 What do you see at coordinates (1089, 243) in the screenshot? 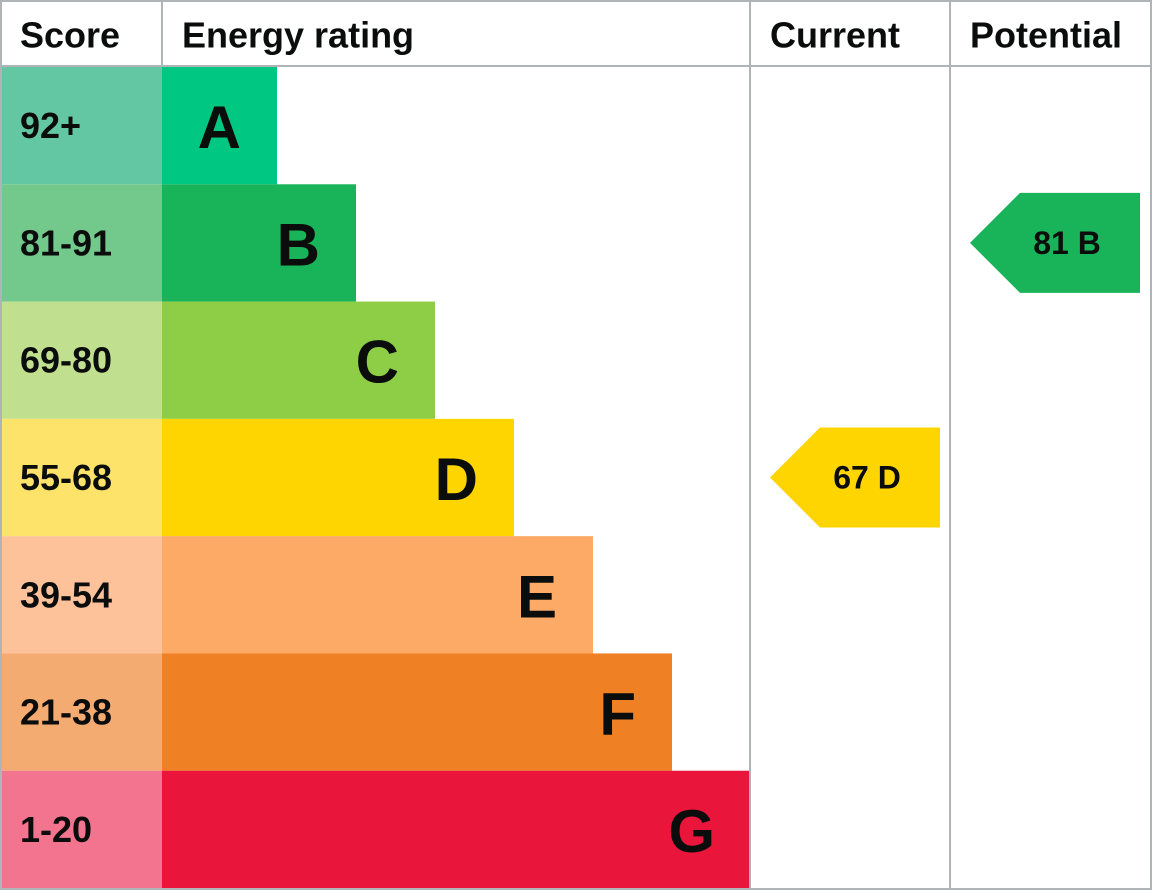
I see `potential-rating: B` at bounding box center [1089, 243].